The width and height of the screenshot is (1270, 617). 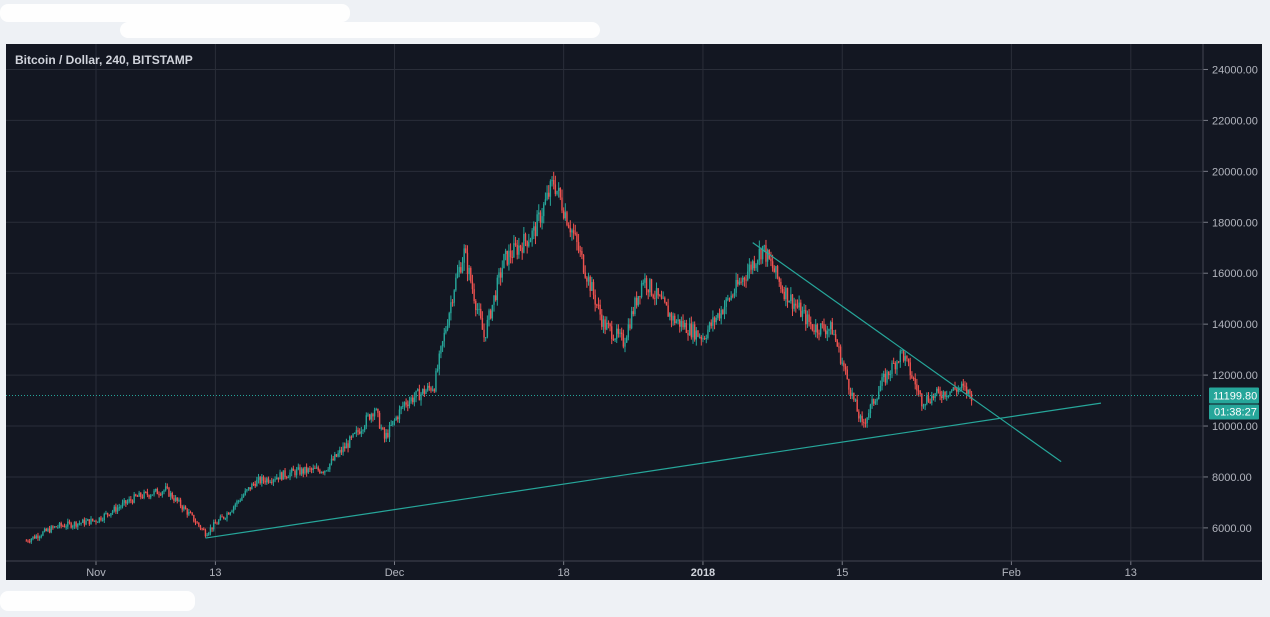 What do you see at coordinates (1235, 223) in the screenshot?
I see `y-tick-label: 18000.00` at bounding box center [1235, 223].